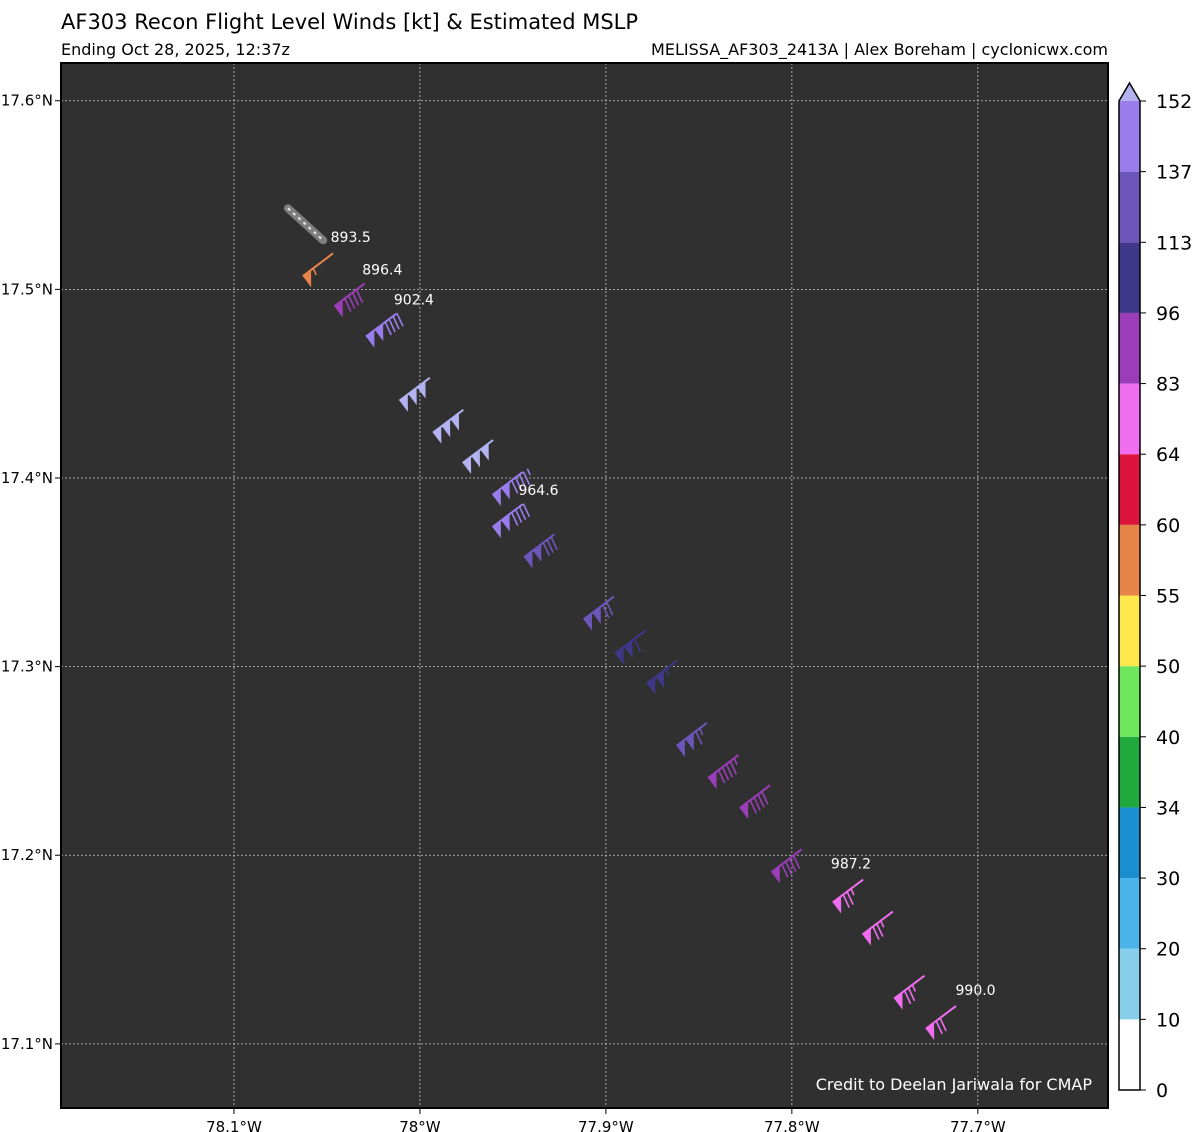 The width and height of the screenshot is (1200, 1132). I want to click on y-tick-label: 17.2°N, so click(27, 855).